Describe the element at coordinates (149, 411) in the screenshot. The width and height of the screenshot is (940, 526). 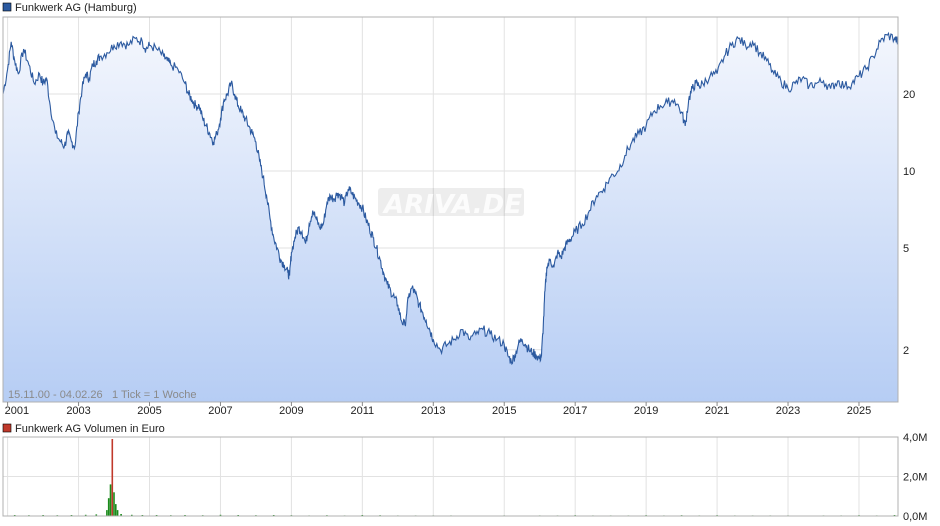
I see `price-x-tick-label: 2005` at that location.